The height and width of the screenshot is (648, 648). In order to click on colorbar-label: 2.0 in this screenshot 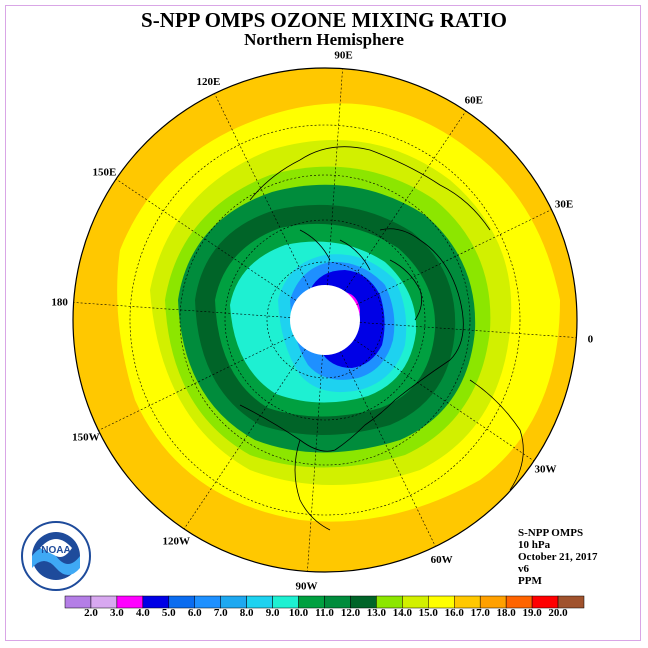, I will do `click(91, 613)`.